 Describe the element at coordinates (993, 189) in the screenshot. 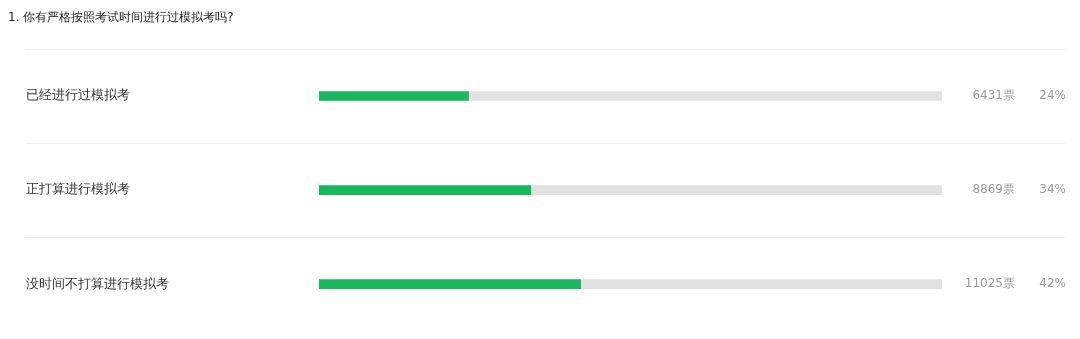

I see `text: 8869票` at that location.